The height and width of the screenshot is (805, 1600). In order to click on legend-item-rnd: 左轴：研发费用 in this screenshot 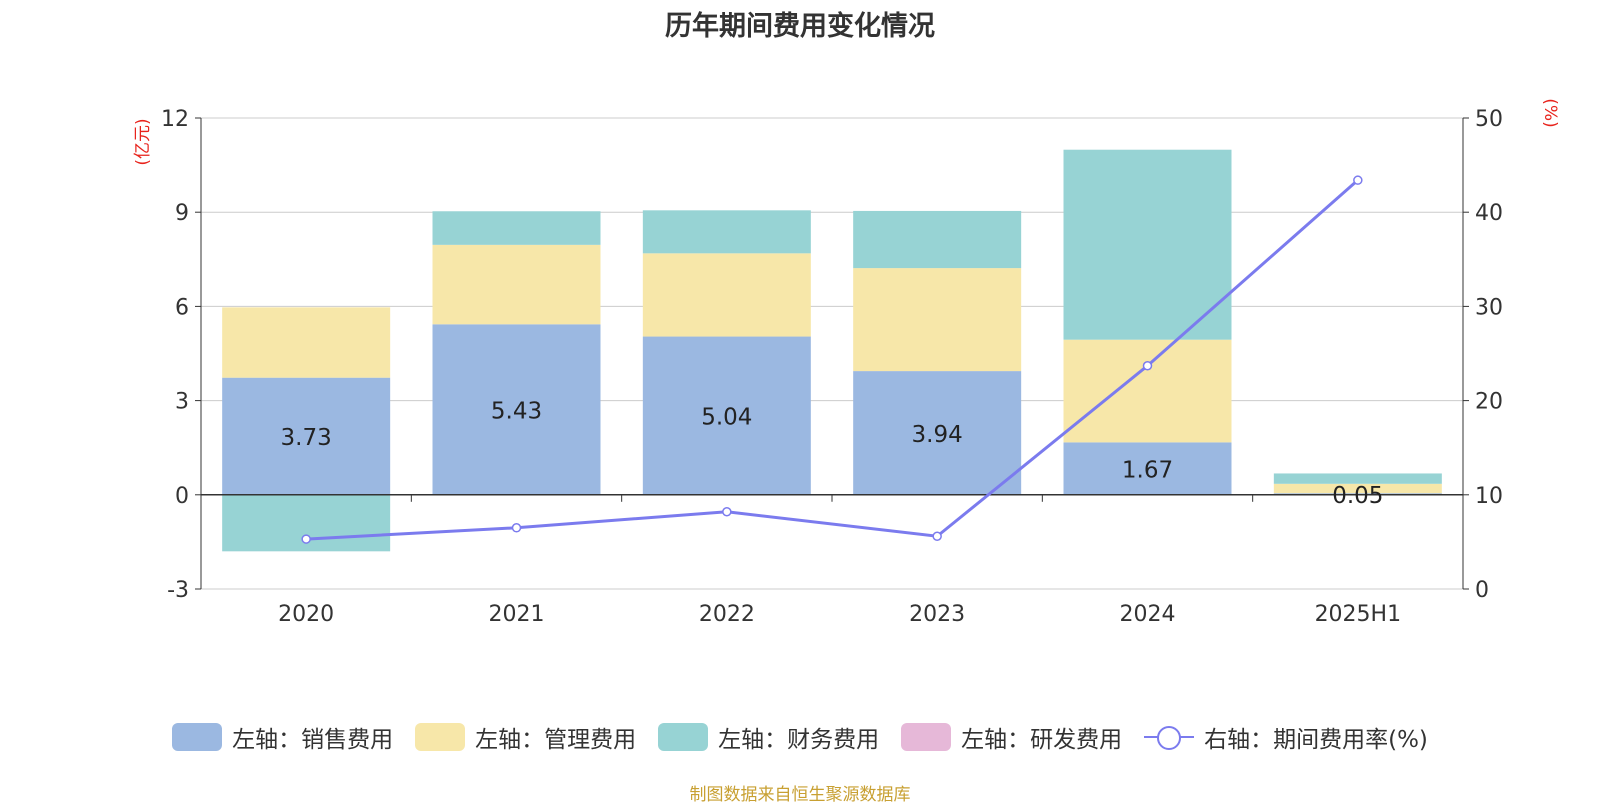, I will do `click(1011, 737)`.